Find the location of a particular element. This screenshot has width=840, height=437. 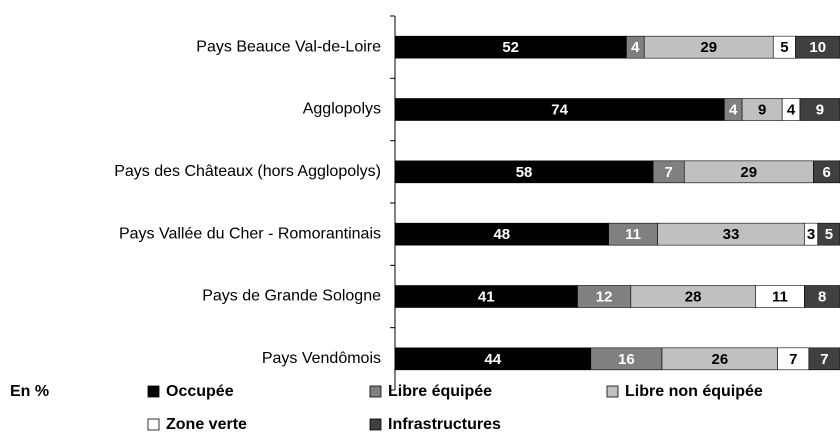

y-tick-label: Agglopolys is located at coordinates (342, 109).